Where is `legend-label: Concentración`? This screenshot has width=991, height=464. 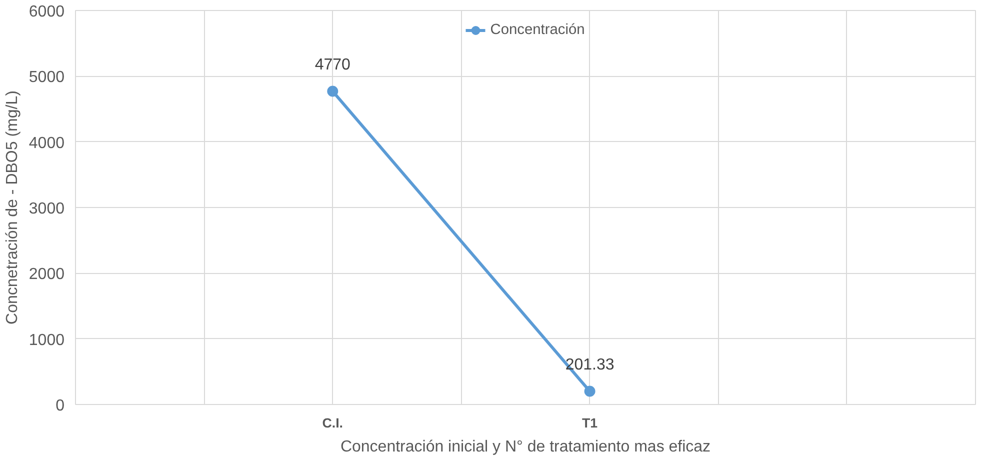
legend-label: Concentración is located at coordinates (537, 30).